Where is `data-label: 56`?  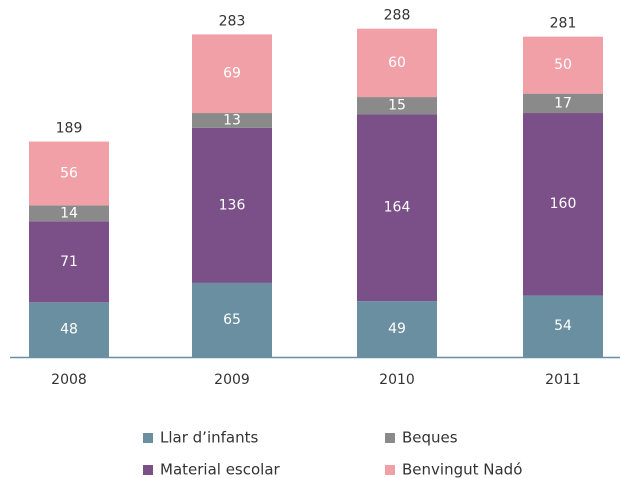
data-label: 56 is located at coordinates (69, 173).